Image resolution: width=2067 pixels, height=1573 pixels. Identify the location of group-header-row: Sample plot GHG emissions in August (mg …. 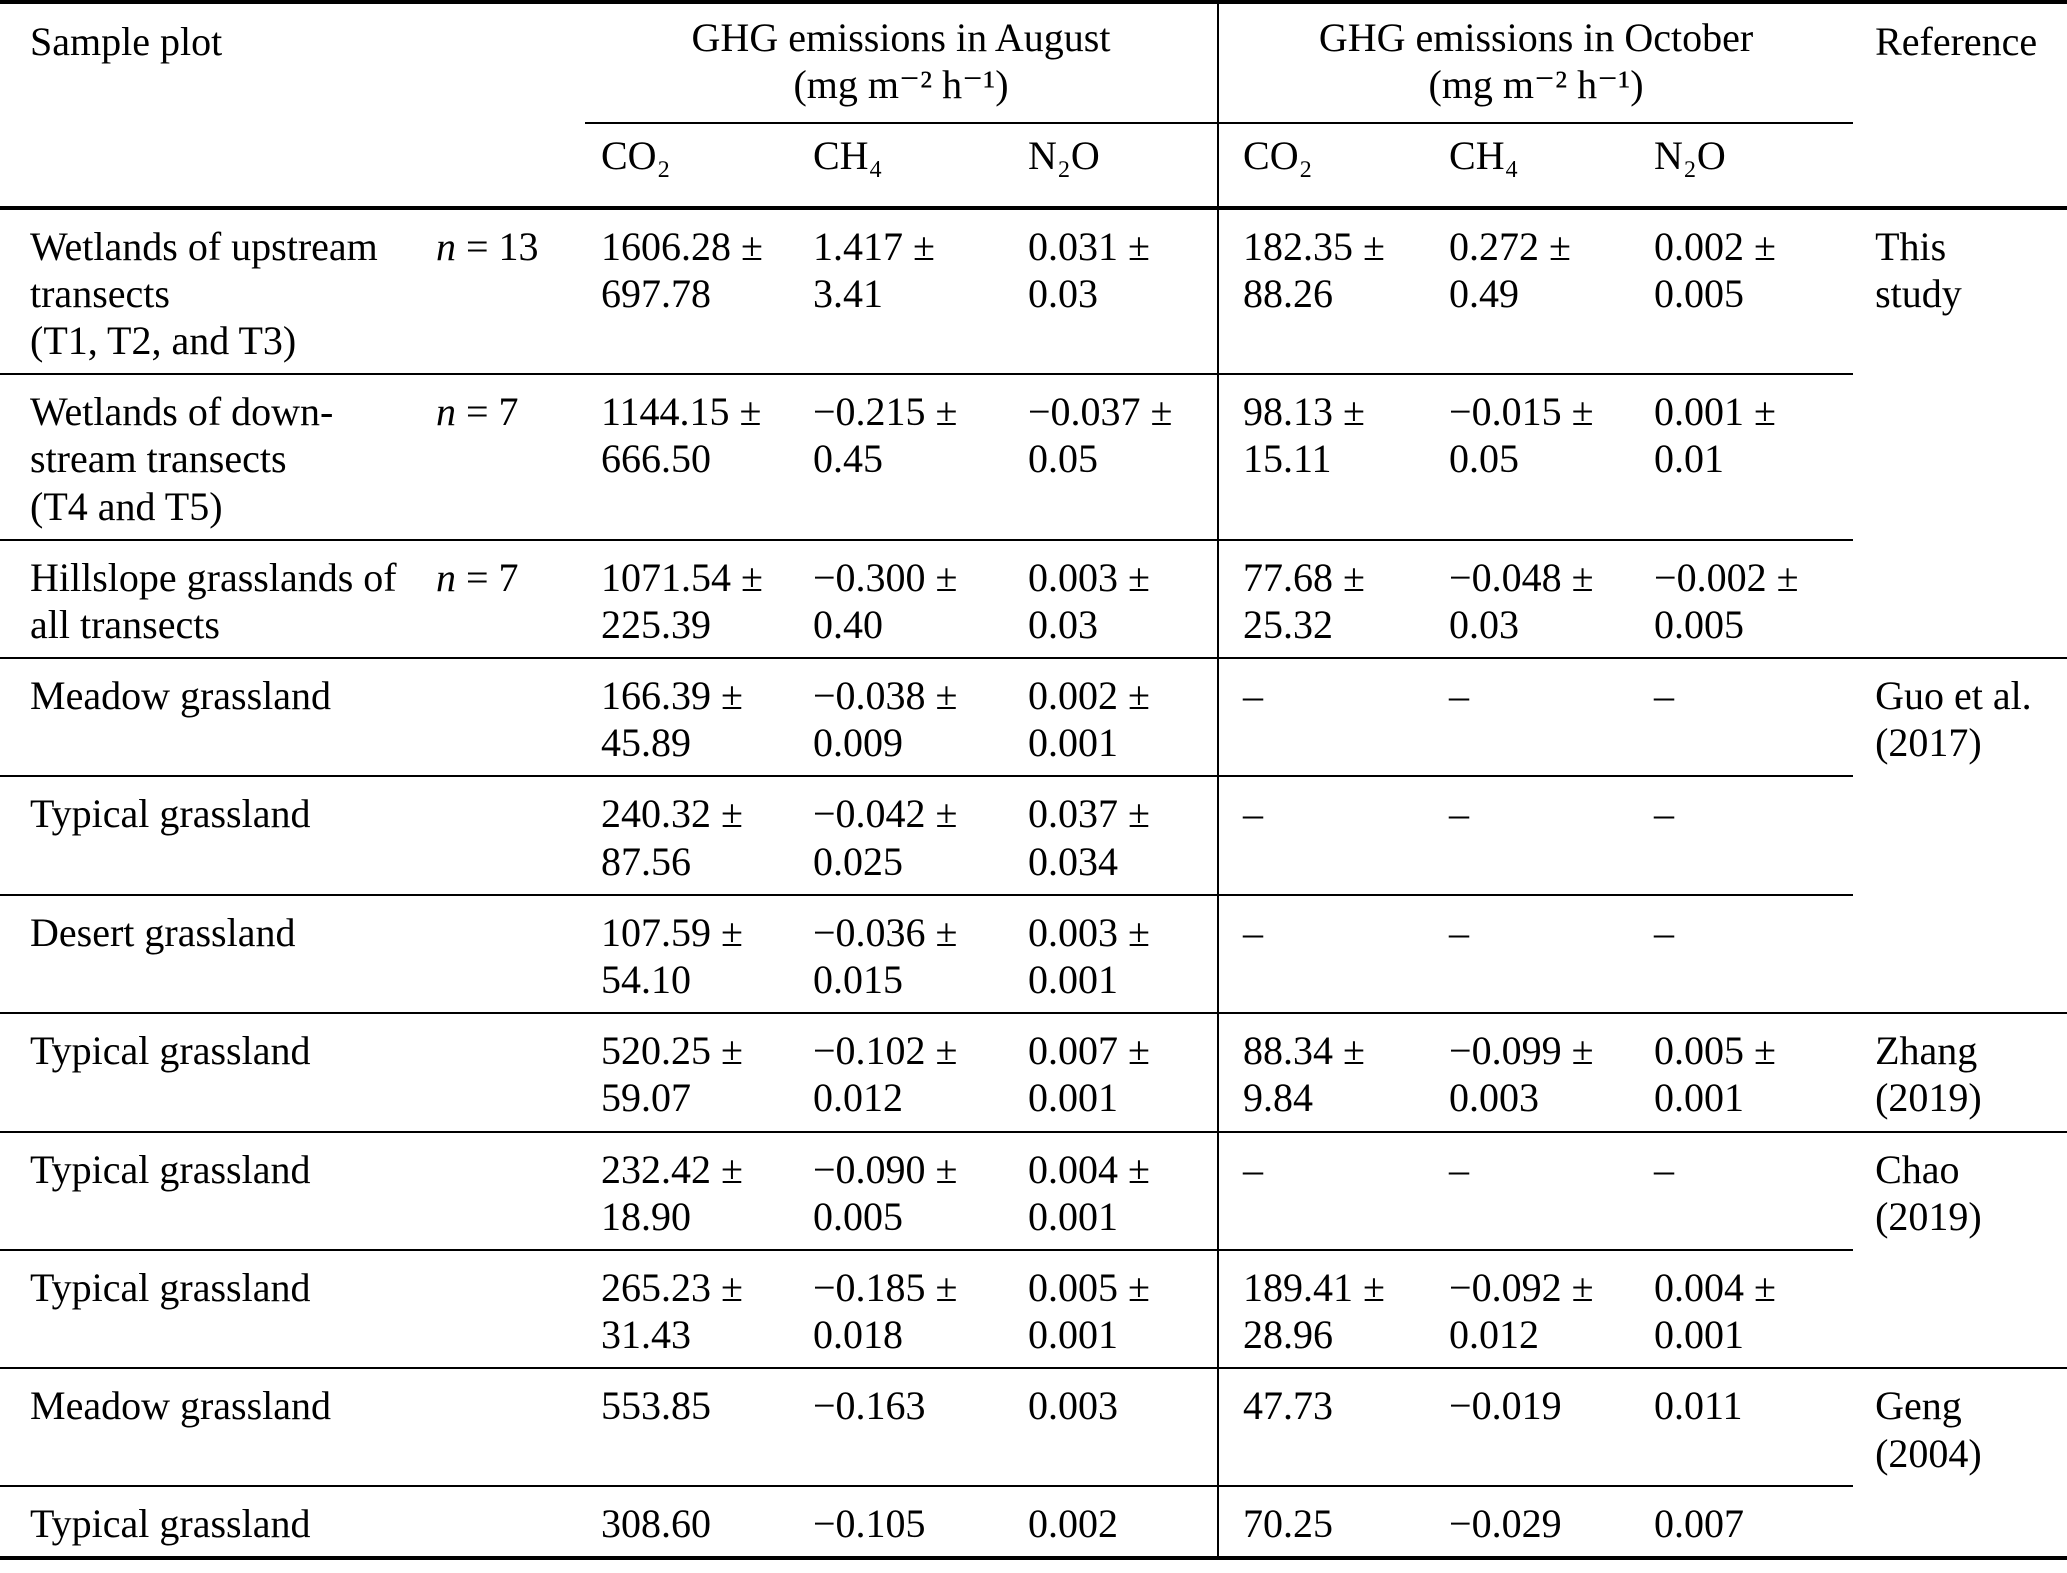
(1033, 106).